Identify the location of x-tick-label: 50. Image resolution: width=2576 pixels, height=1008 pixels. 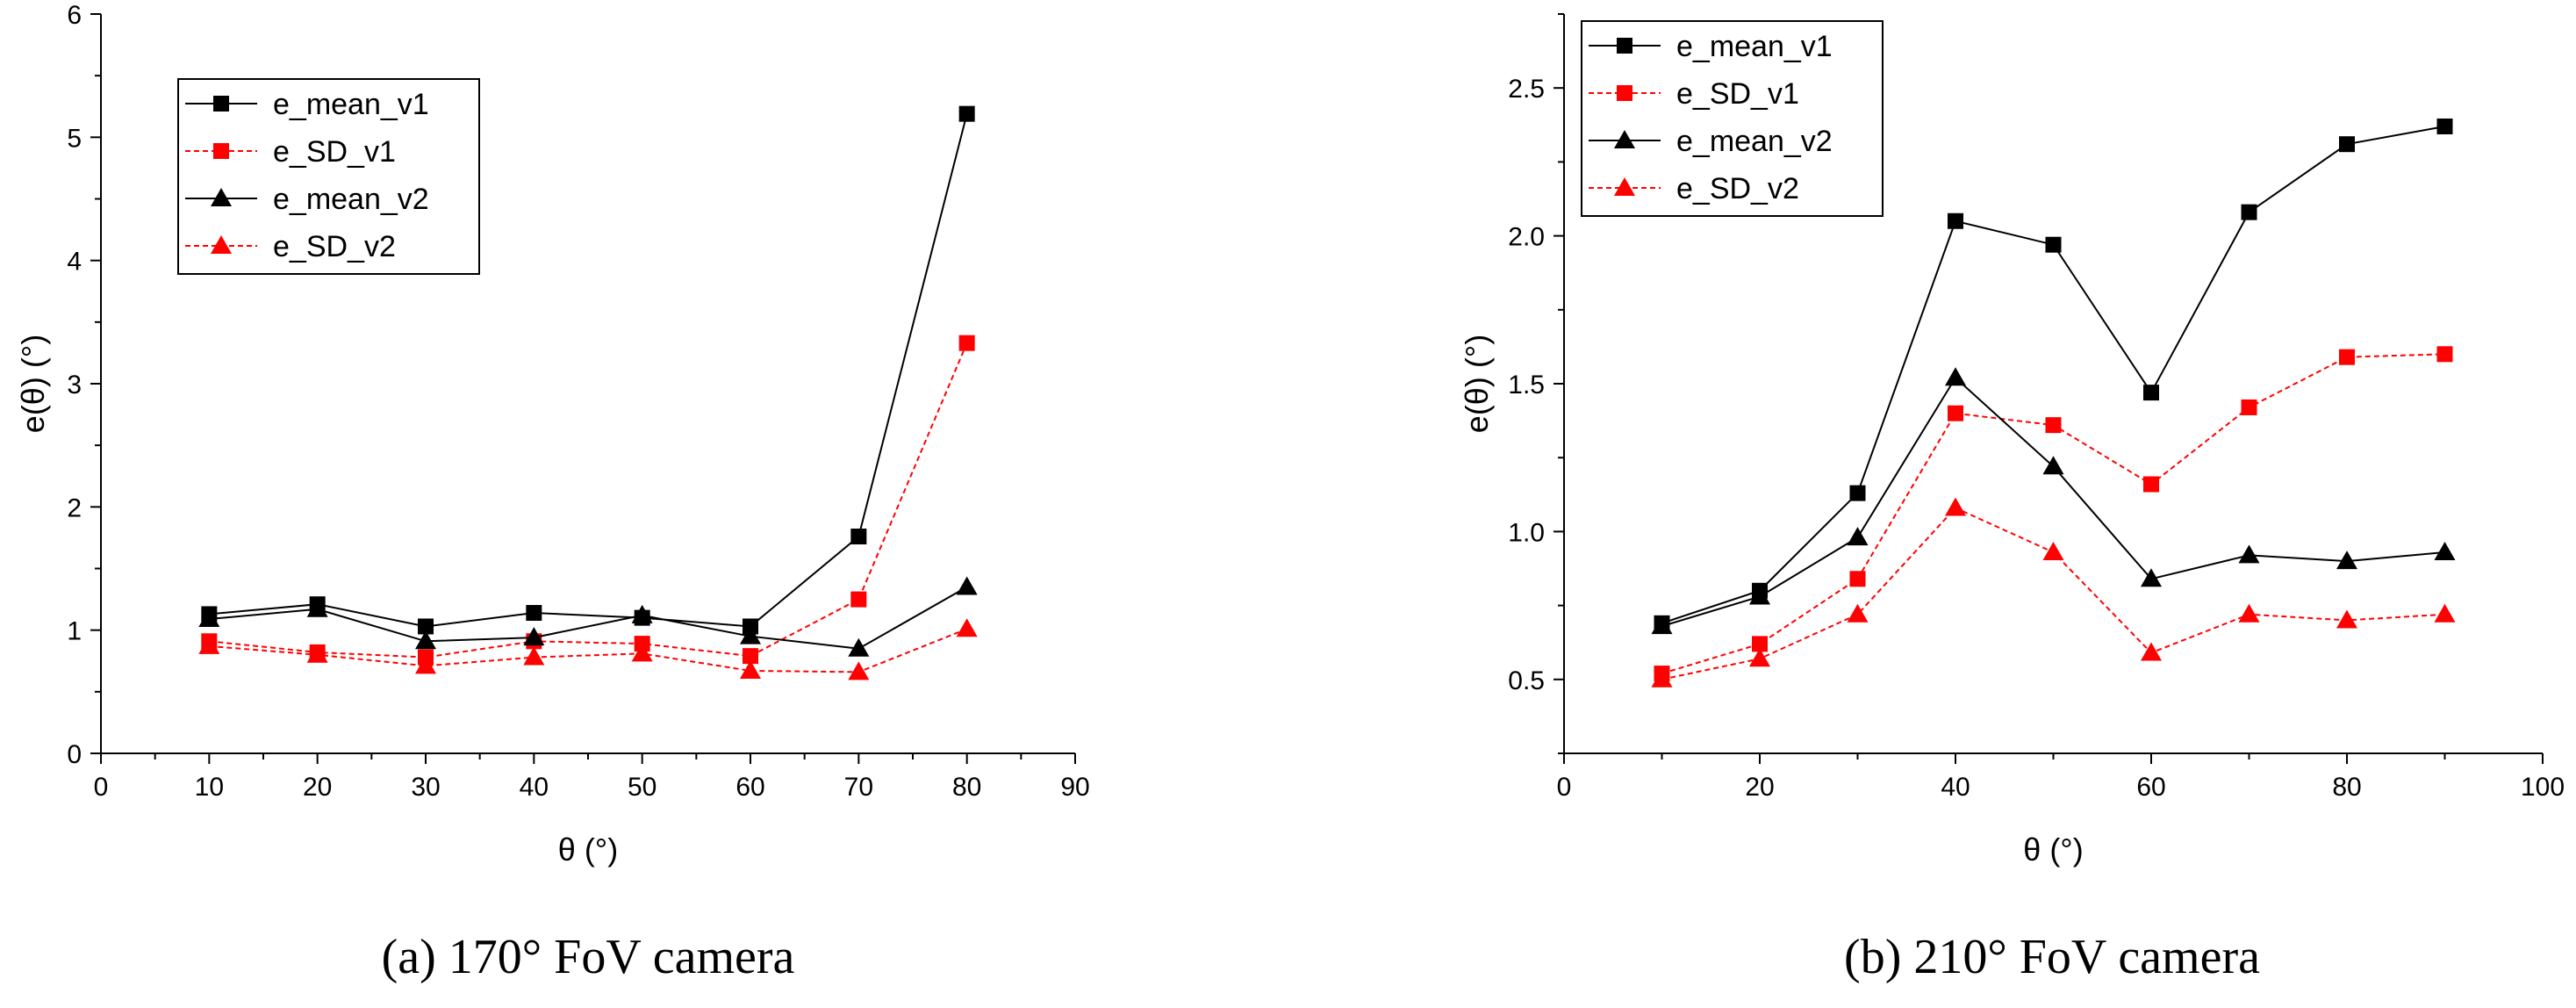
(643, 787).